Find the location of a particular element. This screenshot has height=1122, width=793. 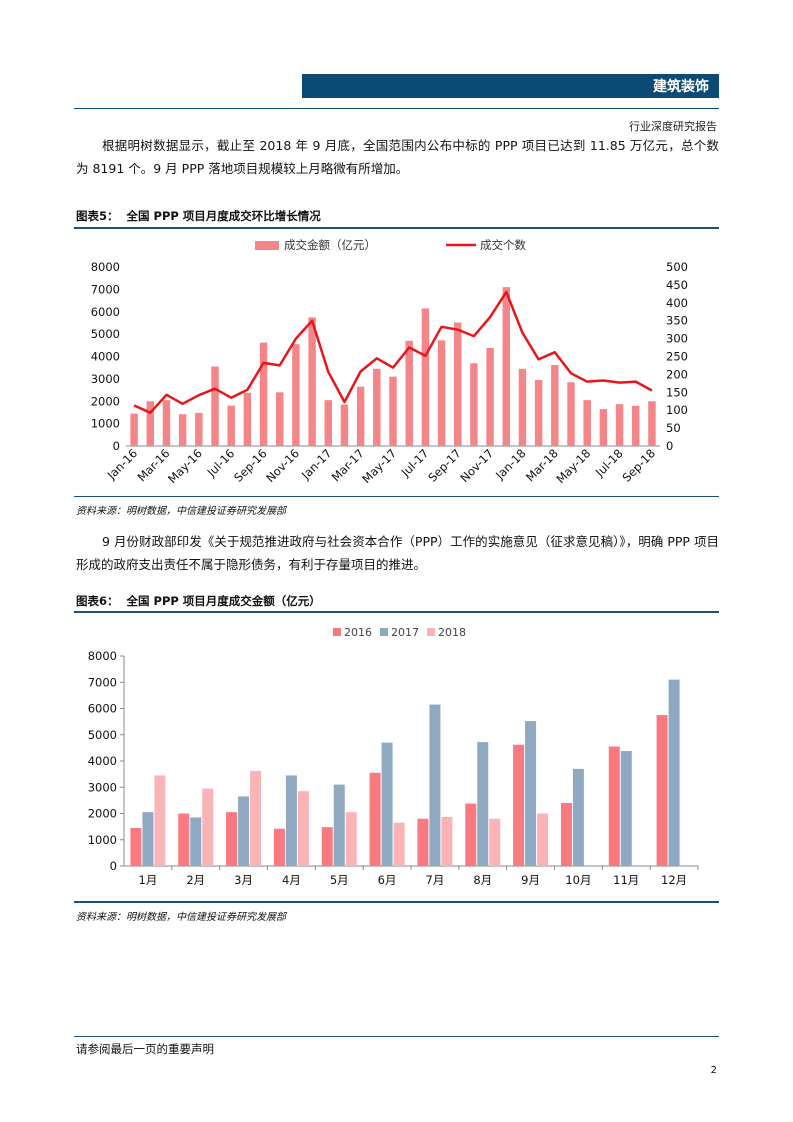

report-type: 行业深度研究报告 is located at coordinates (673, 126).